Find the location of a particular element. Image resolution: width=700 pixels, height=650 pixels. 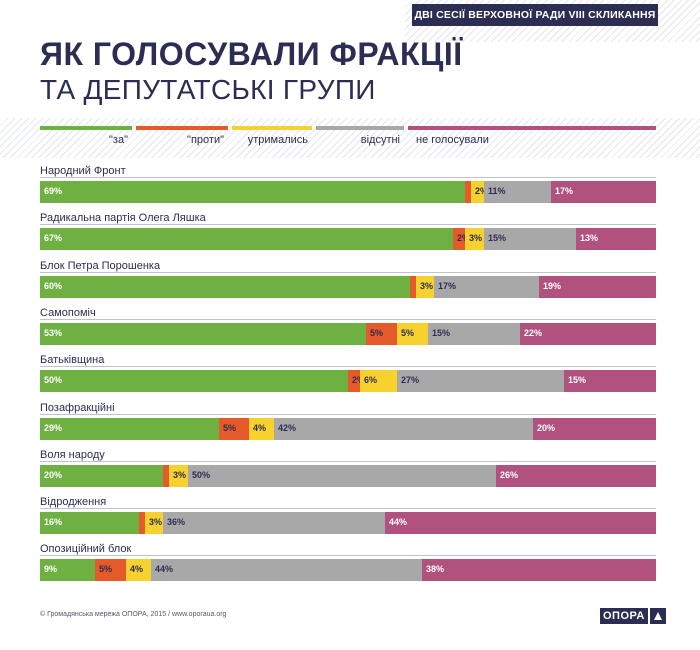

legend-hatch-background is located at coordinates (350, 138).